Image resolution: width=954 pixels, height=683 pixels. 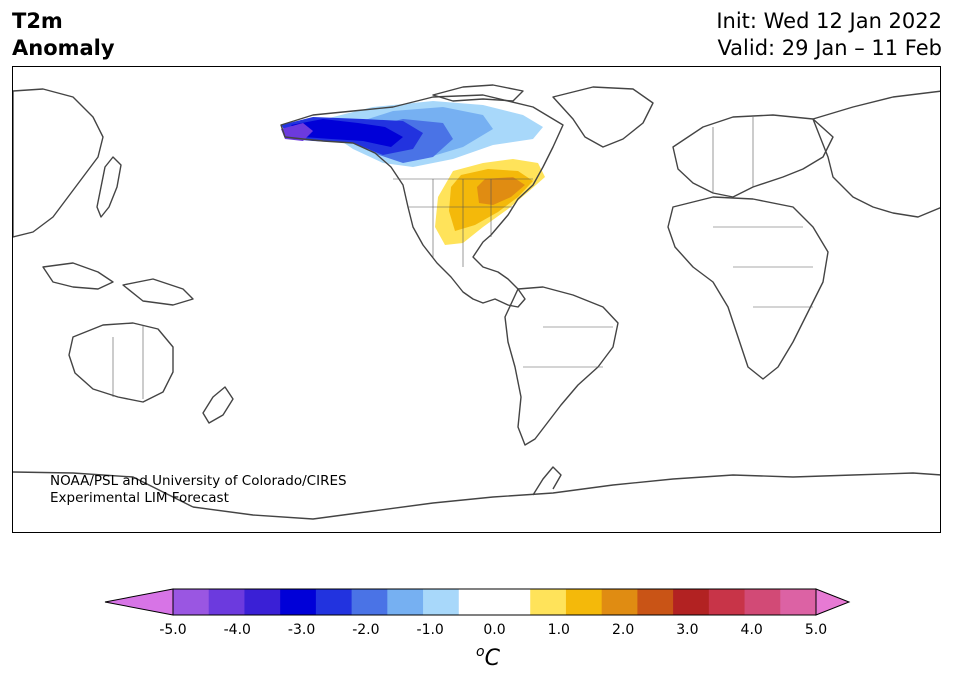 I want to click on anomaly-shading, so click(x=413, y=173).